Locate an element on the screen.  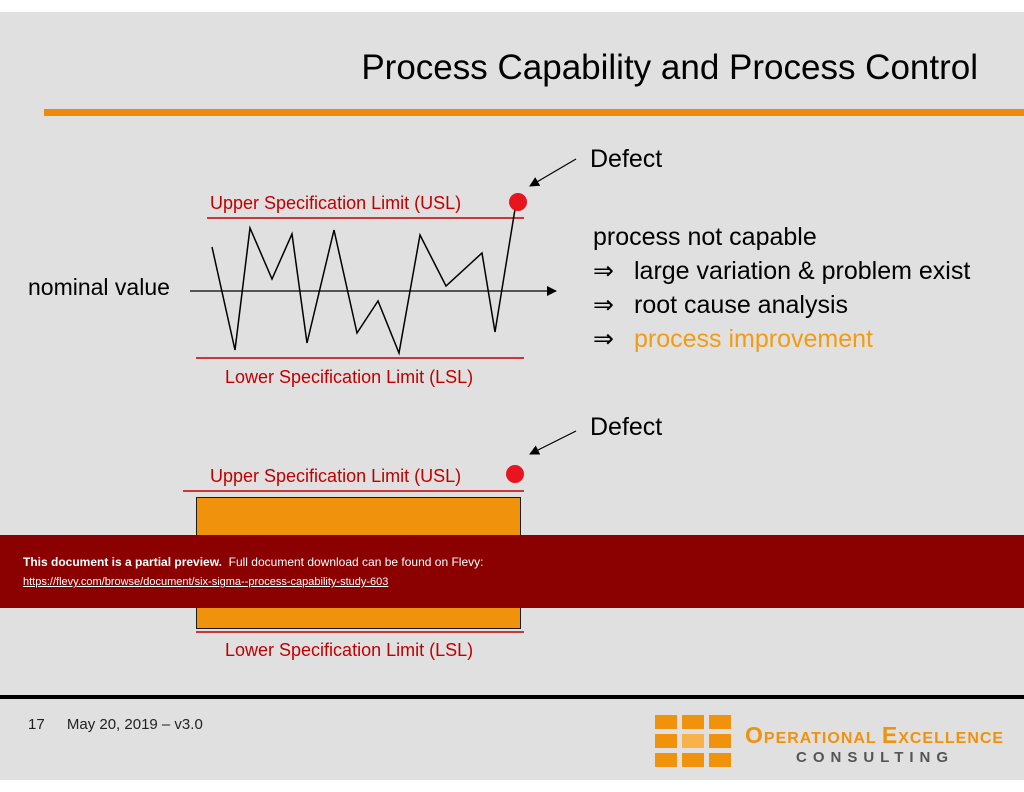
bullet-item: ⇒ large variation & problem exist is located at coordinates (781, 271).